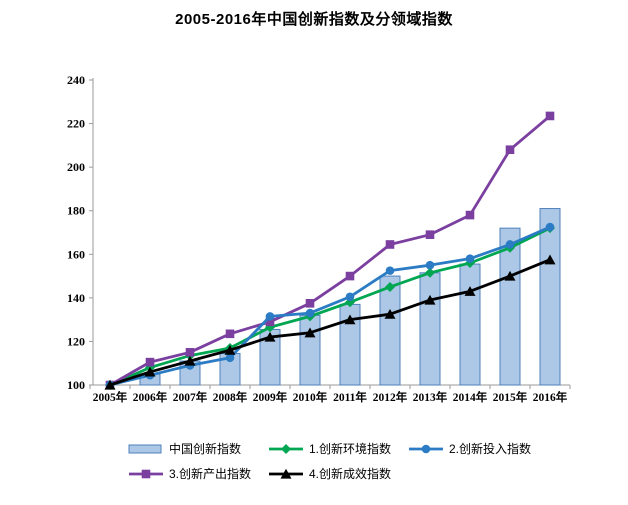  What do you see at coordinates (76, 80) in the screenshot?
I see `y-tick-label: 240` at bounding box center [76, 80].